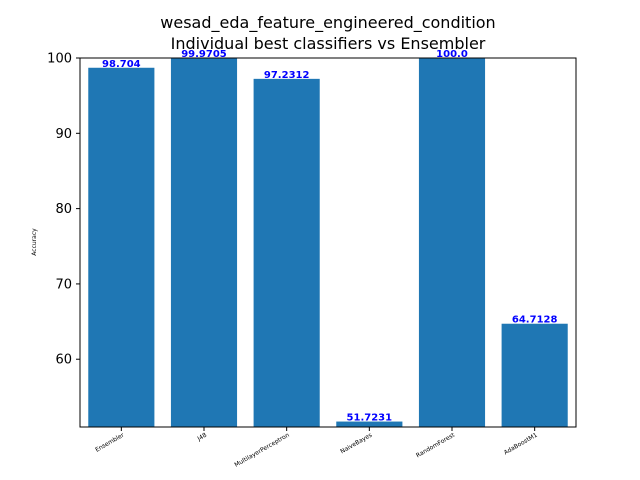  Describe the element at coordinates (34, 242) in the screenshot. I see `y-axis-label: Accuracy` at that location.